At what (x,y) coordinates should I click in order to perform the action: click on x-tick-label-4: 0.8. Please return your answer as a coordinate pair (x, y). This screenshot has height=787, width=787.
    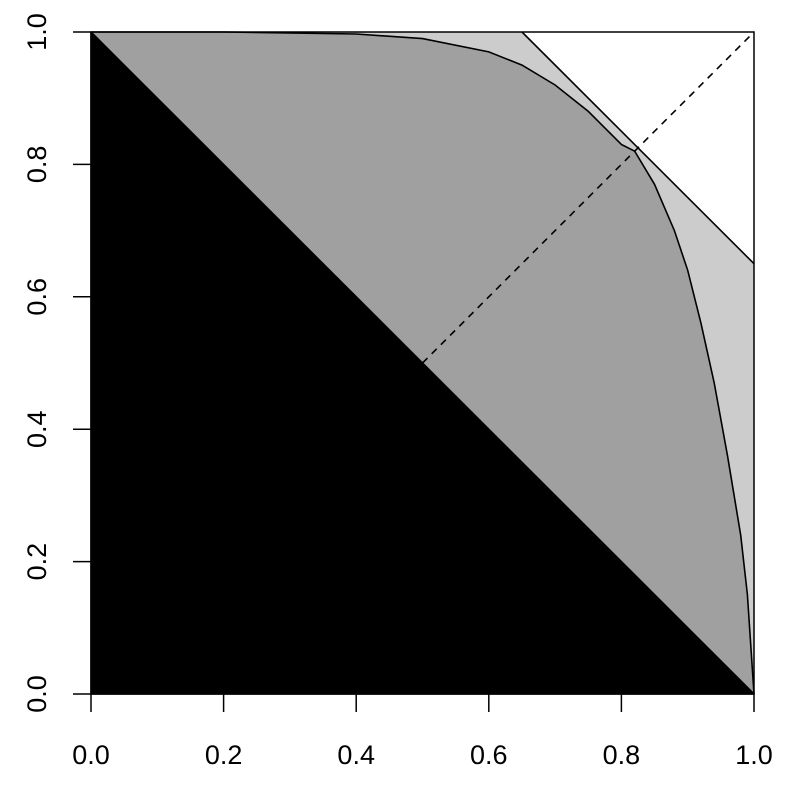
    Looking at the image, I should click on (622, 755).